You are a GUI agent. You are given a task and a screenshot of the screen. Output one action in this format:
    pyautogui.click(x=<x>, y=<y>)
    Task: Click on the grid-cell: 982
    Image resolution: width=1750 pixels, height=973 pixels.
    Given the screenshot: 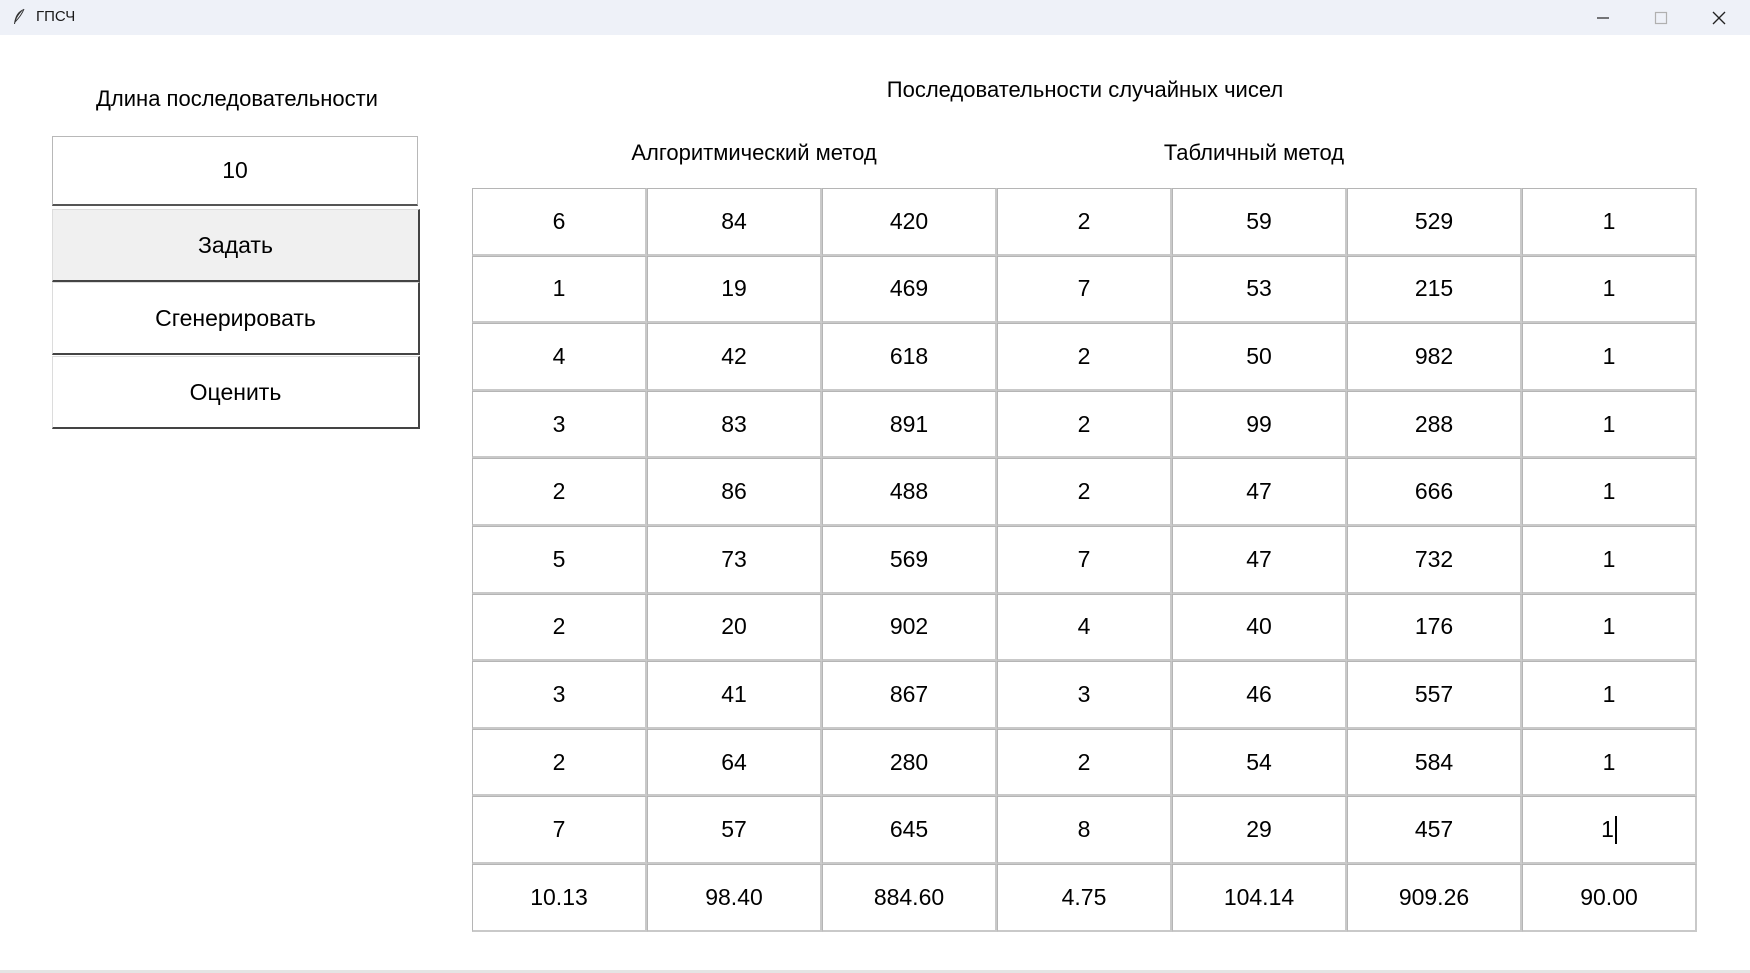 What is the action you would take?
    pyautogui.click(x=1434, y=357)
    